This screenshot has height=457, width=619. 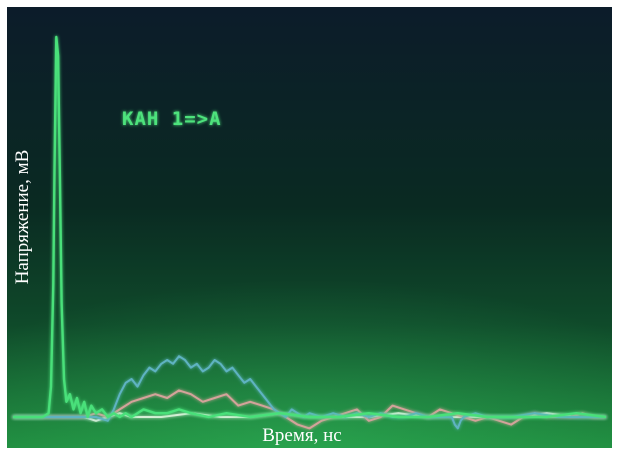 I want to click on y-axis-label: Напряжение, мВ, so click(x=22, y=217).